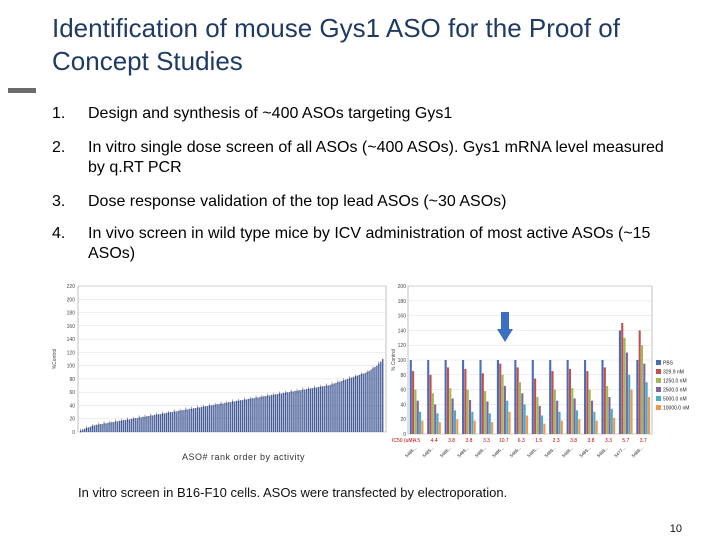 The width and height of the screenshot is (720, 540). What do you see at coordinates (72, 420) in the screenshot?
I see `chart1-y-tick-label: 20` at bounding box center [72, 420].